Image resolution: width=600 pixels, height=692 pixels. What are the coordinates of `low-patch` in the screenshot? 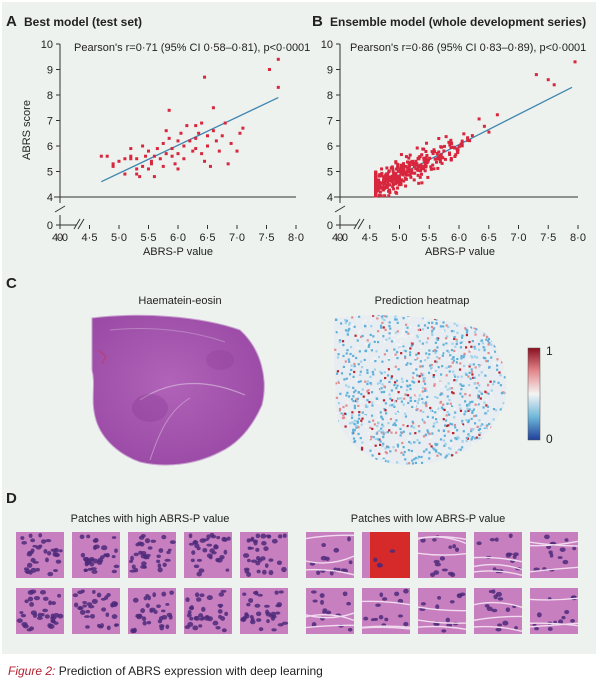 It's located at (386, 611).